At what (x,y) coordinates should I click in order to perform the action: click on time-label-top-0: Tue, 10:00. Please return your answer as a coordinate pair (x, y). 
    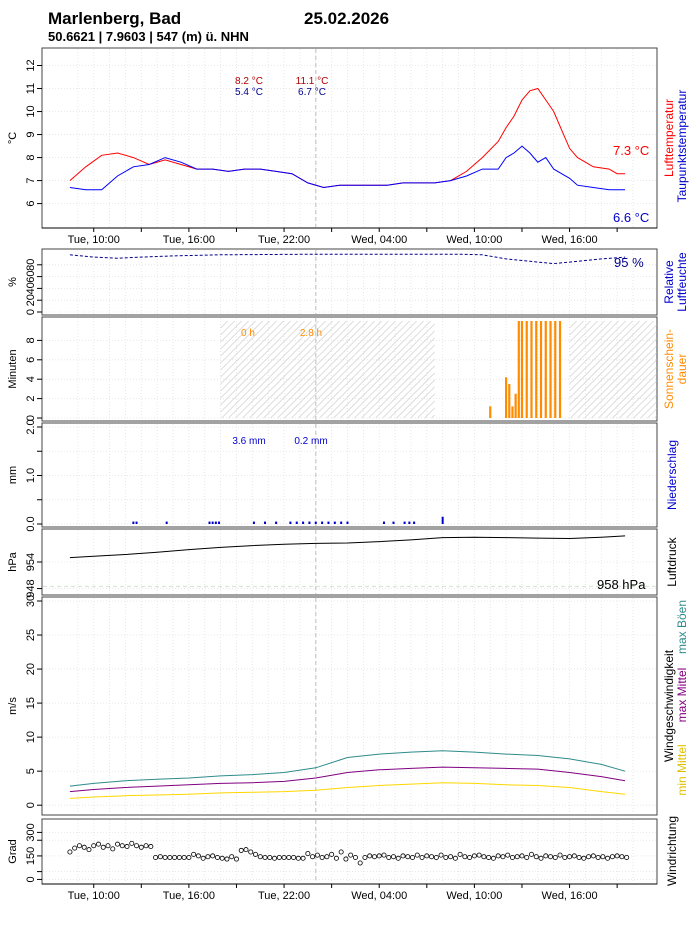
    Looking at the image, I should click on (94, 240).